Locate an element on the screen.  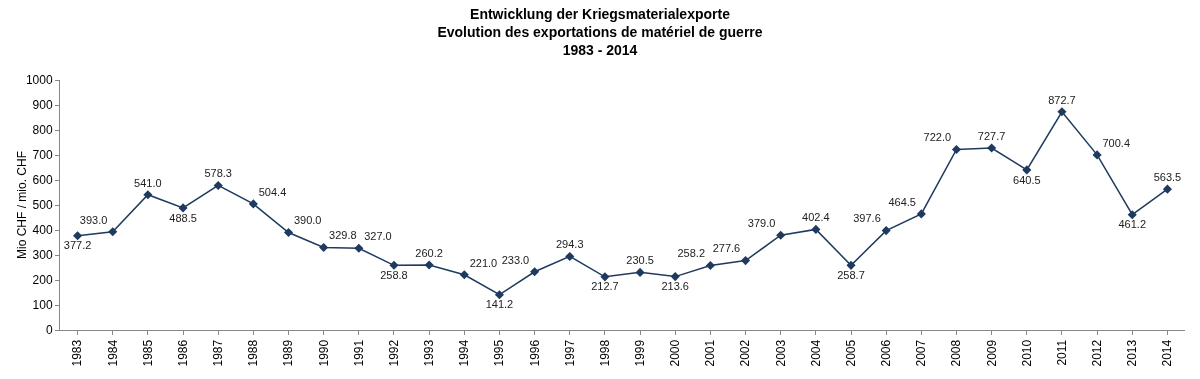
x-tick-label: 2005 is located at coordinates (850, 353).